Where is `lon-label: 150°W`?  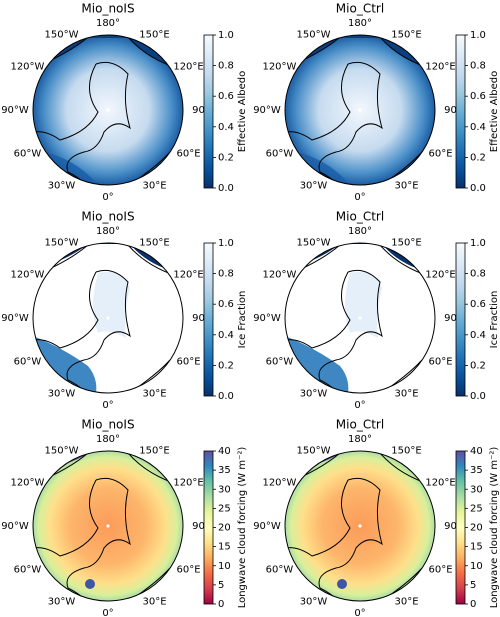
lon-label: 150°W is located at coordinates (314, 243).